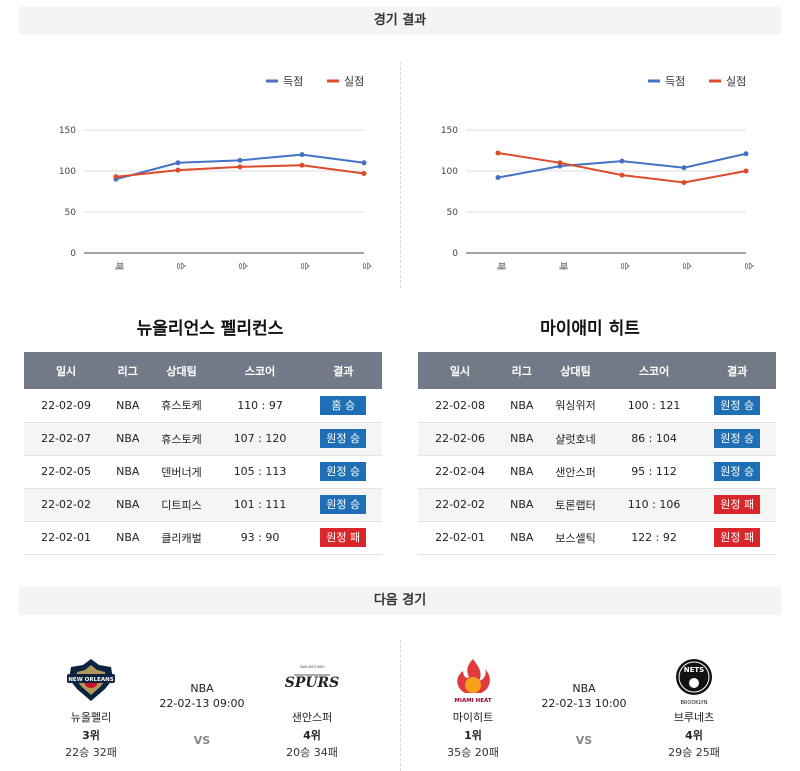 The image size is (800, 771). Describe the element at coordinates (460, 406) in the screenshot. I see `cell-date: 22-02-08` at that location.